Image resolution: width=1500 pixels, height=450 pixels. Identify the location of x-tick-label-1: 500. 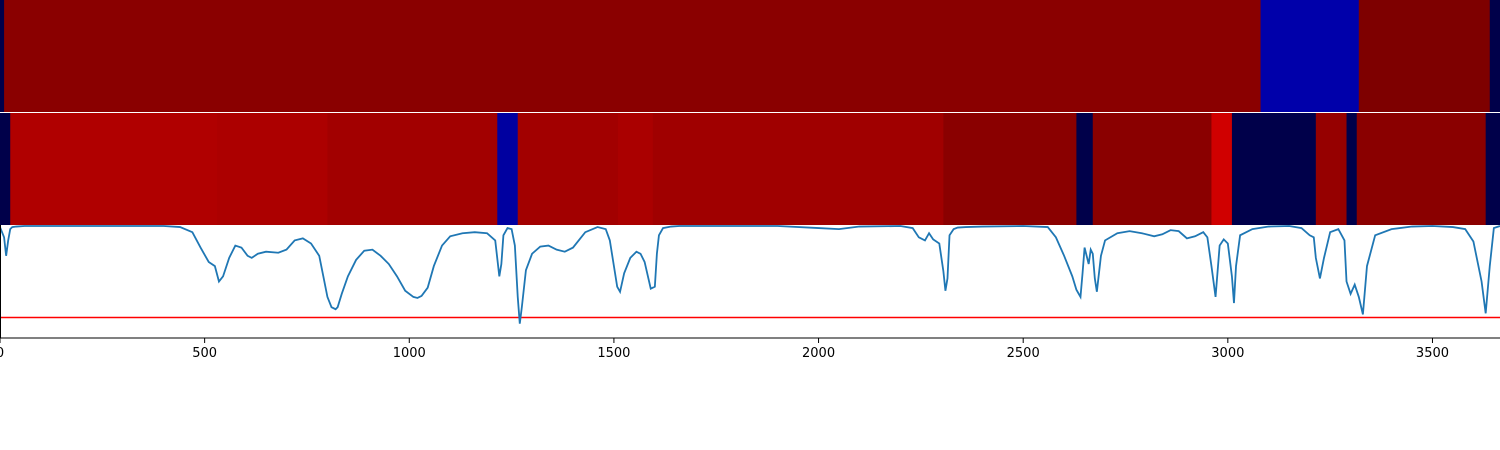
(204, 353).